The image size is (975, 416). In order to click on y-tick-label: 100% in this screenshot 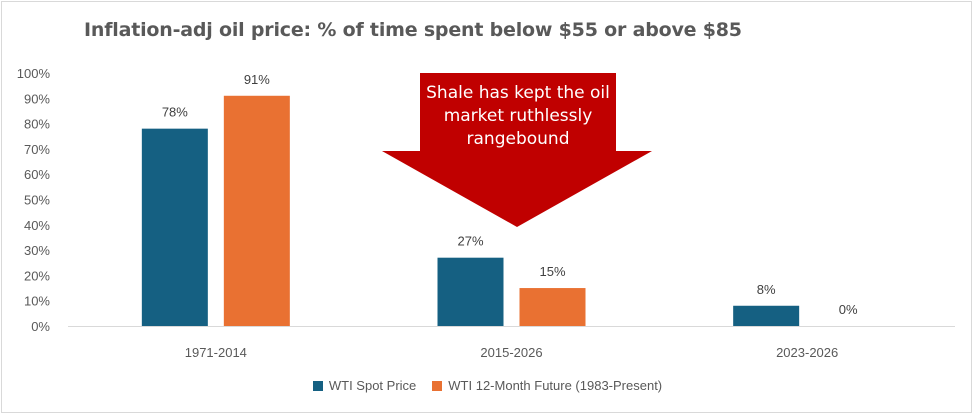, I will do `click(34, 73)`.